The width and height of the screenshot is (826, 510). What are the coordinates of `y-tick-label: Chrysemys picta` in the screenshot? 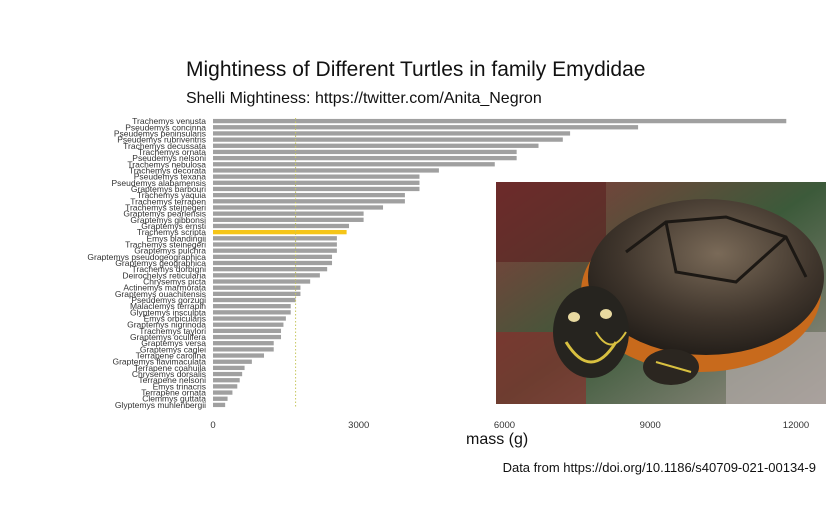 It's located at (174, 282).